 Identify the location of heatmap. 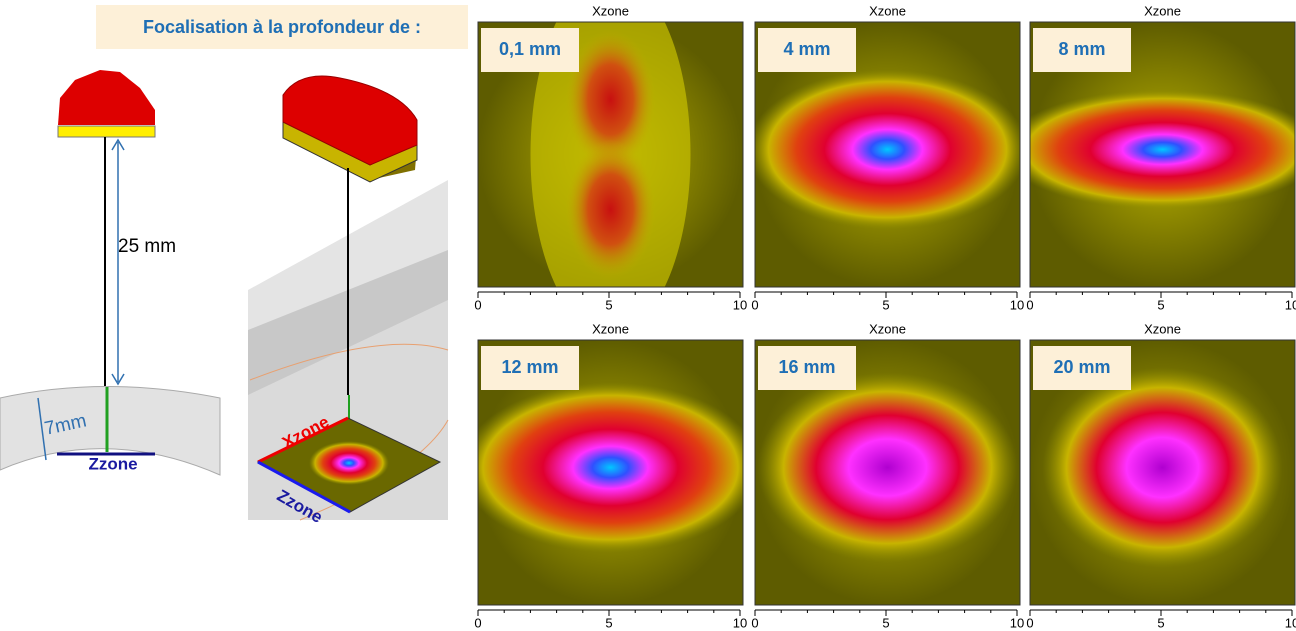
(887, 472).